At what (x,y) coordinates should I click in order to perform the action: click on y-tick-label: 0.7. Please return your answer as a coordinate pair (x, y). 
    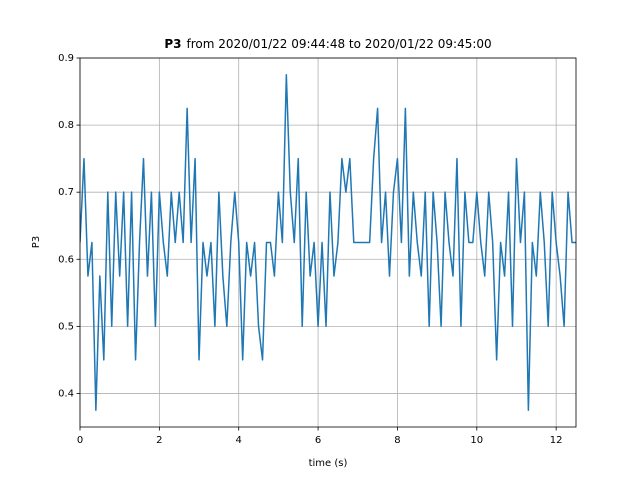
    Looking at the image, I should click on (66, 192).